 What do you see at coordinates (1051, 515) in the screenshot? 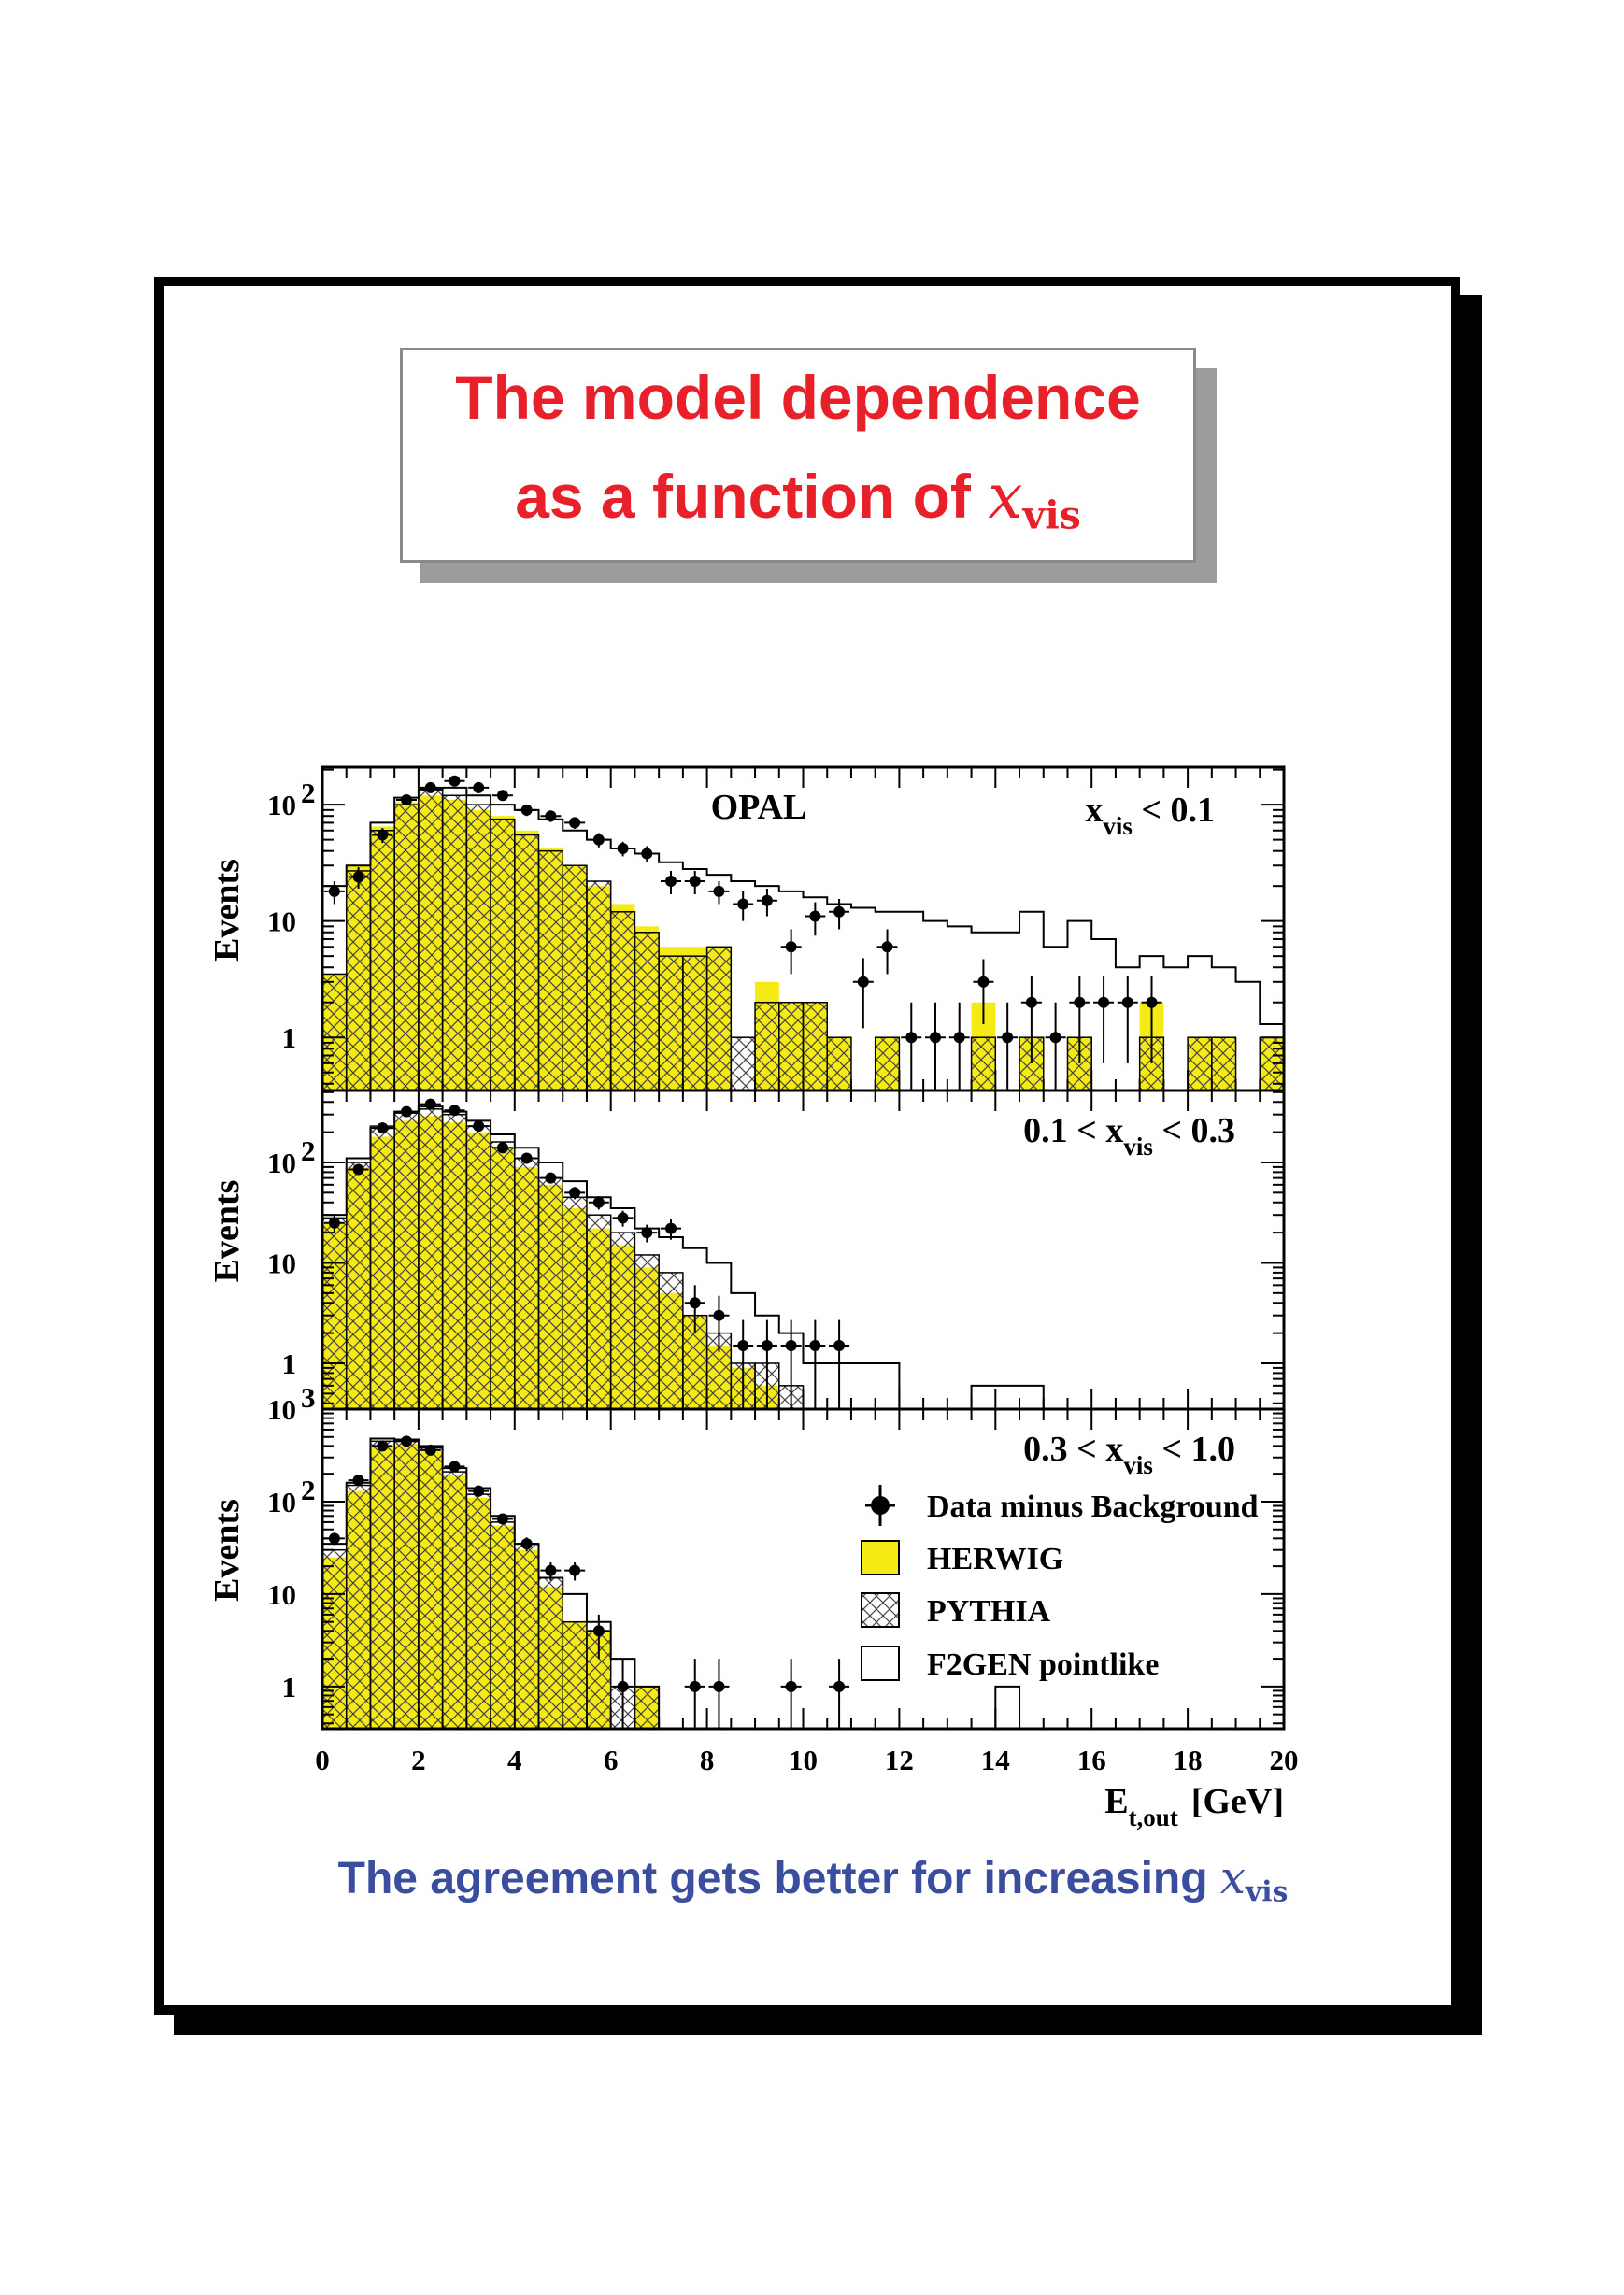
I see `title-var-sub: vis` at bounding box center [1051, 515].